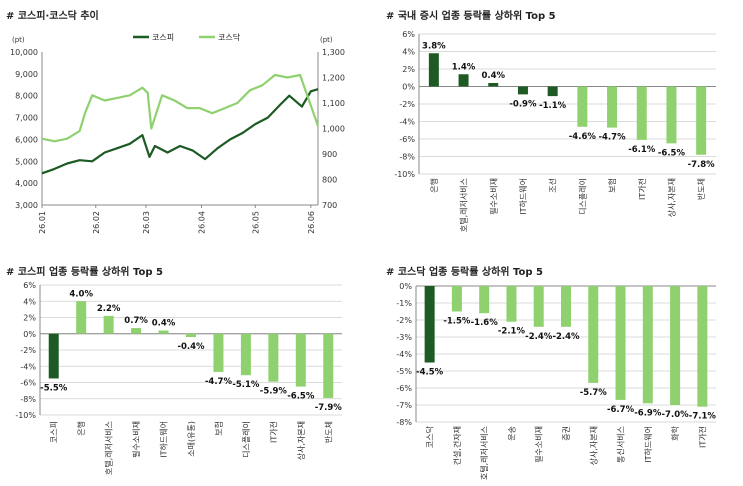 The image size is (743, 486). Describe the element at coordinates (25, 415) in the screenshot. I see `y-tick-label: -10%` at that location.